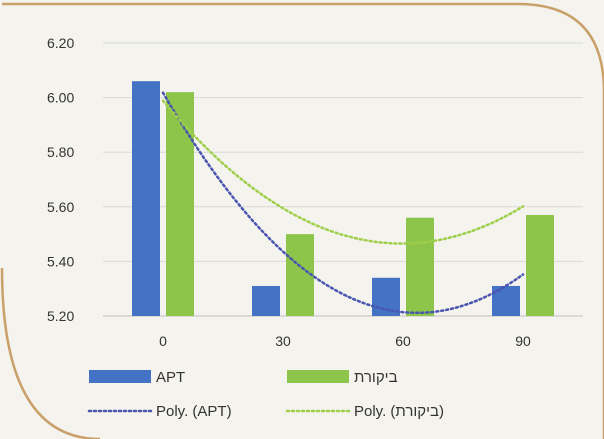 The height and width of the screenshot is (439, 604). Describe the element at coordinates (60, 261) in the screenshot. I see `y-tick-label: 5.40` at that location.